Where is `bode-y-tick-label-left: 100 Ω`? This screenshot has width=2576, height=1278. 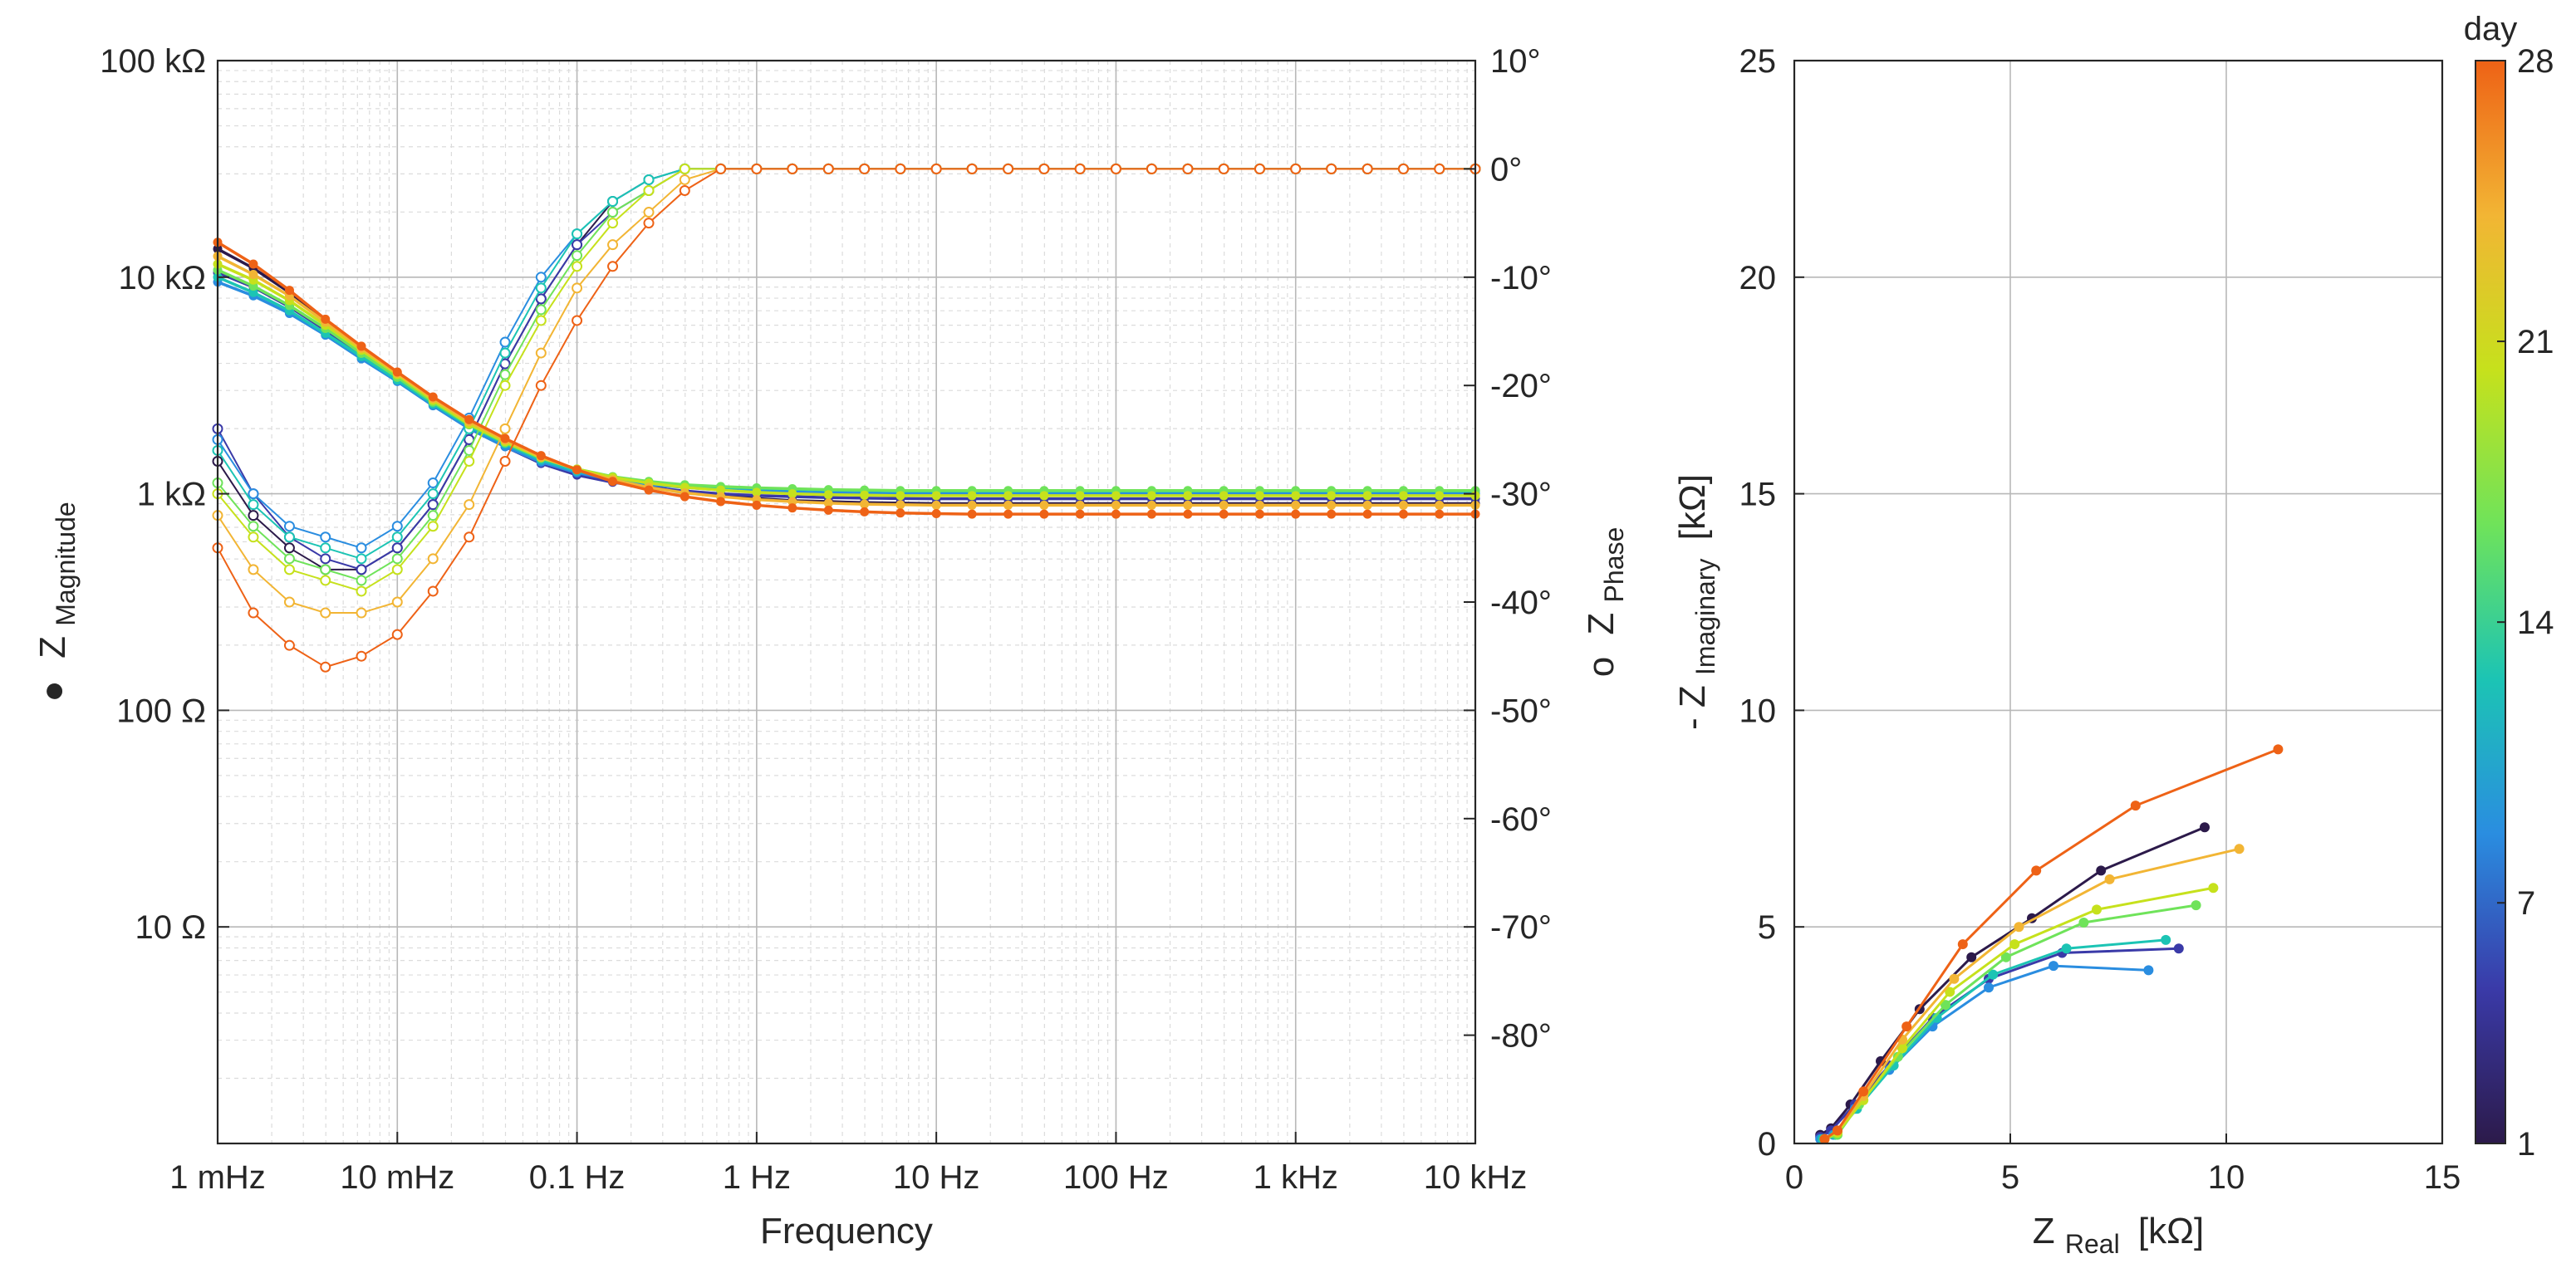
bode-y-tick-label-left: 100 Ω is located at coordinates (161, 711).